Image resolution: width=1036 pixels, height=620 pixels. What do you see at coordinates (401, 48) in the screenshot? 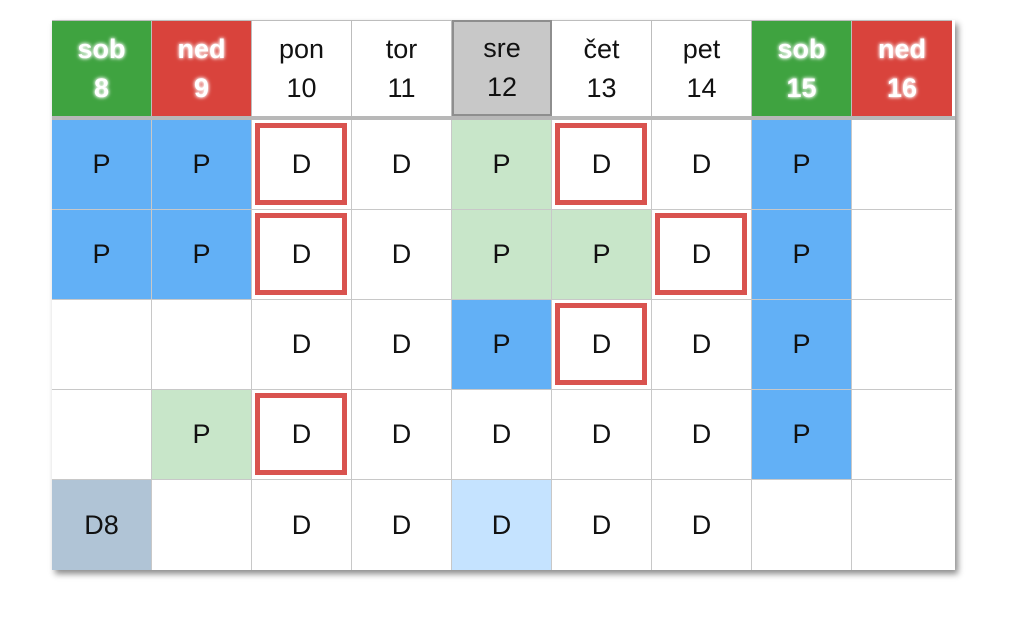
I see `day-name: tor` at bounding box center [401, 48].